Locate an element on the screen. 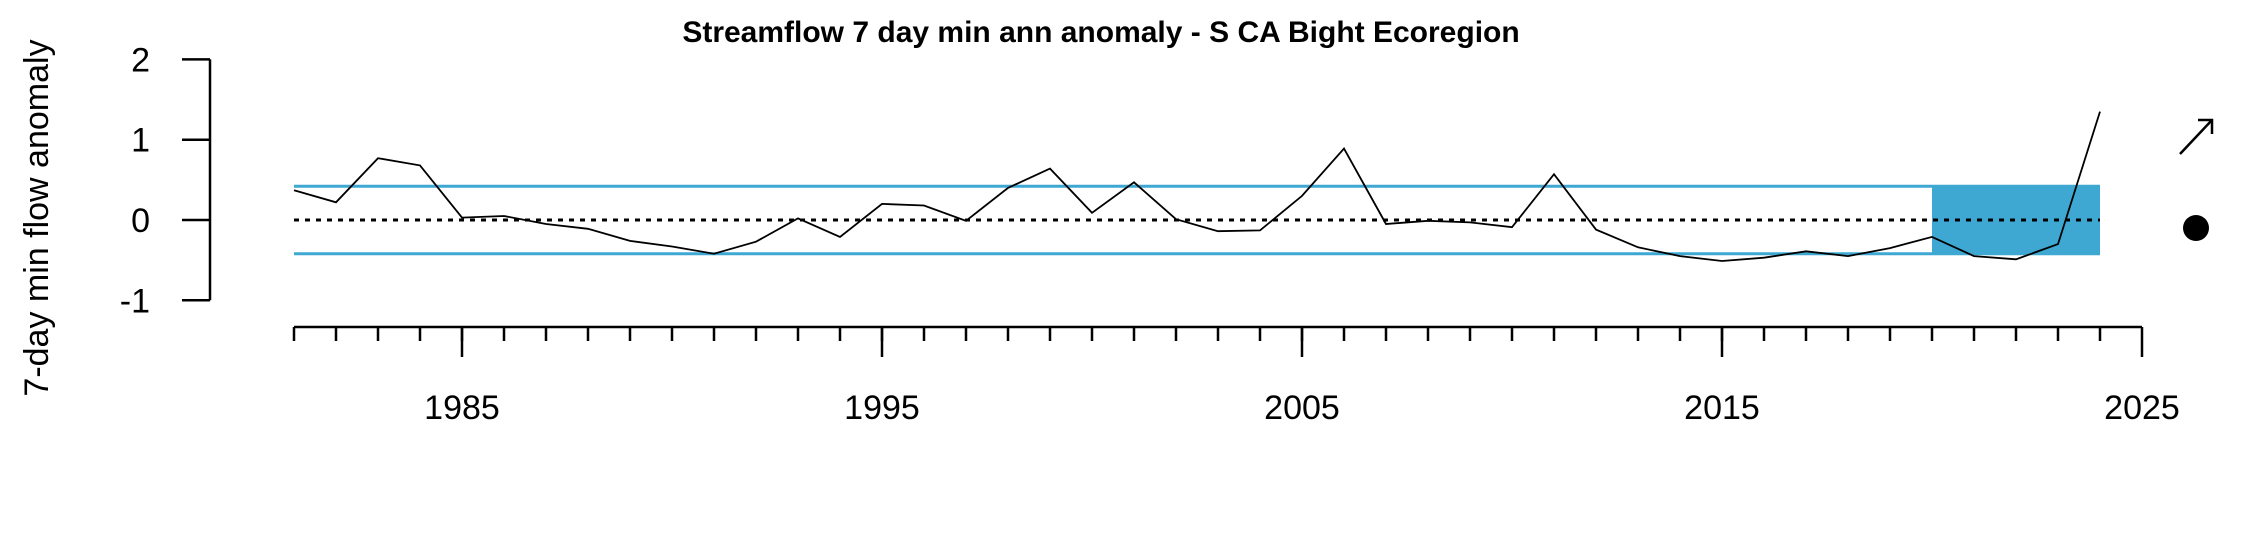 The image size is (2250, 540). y-axis-label: 7-day min flow anomaly is located at coordinates (37, 217).